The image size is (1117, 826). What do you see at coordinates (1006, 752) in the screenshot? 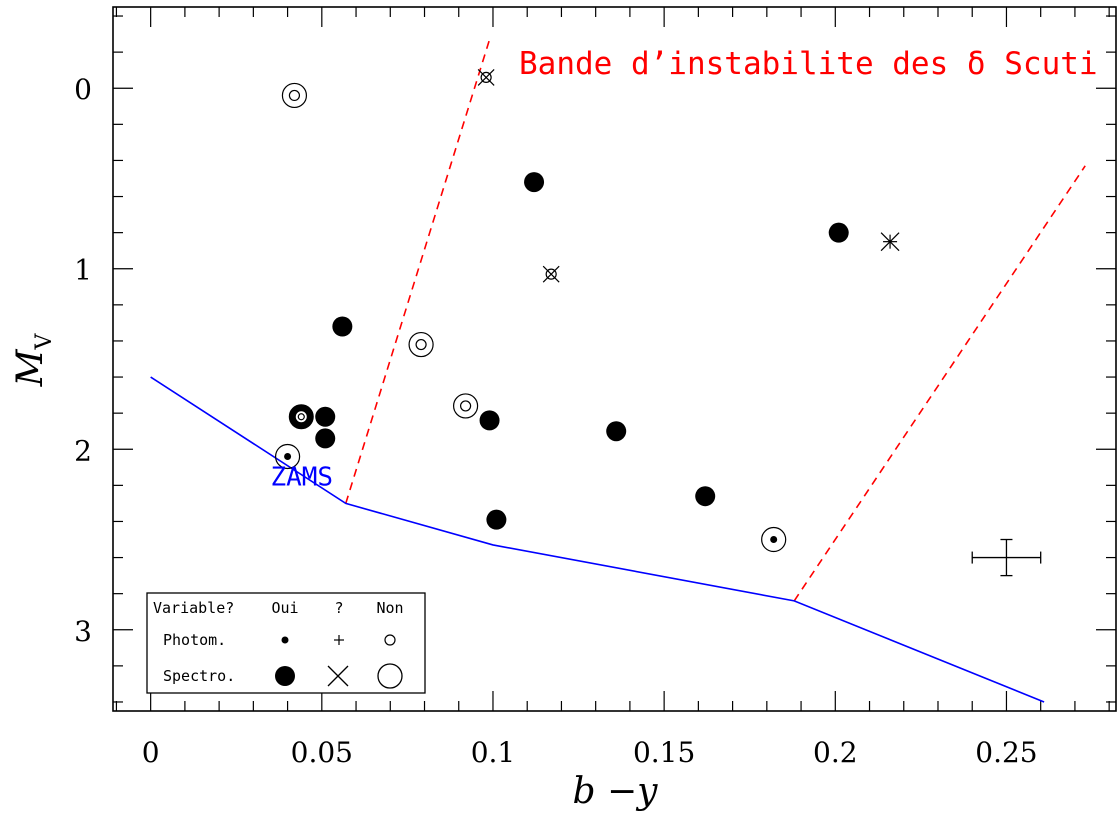
I see `x-tick-label: 0.25` at bounding box center [1006, 752].